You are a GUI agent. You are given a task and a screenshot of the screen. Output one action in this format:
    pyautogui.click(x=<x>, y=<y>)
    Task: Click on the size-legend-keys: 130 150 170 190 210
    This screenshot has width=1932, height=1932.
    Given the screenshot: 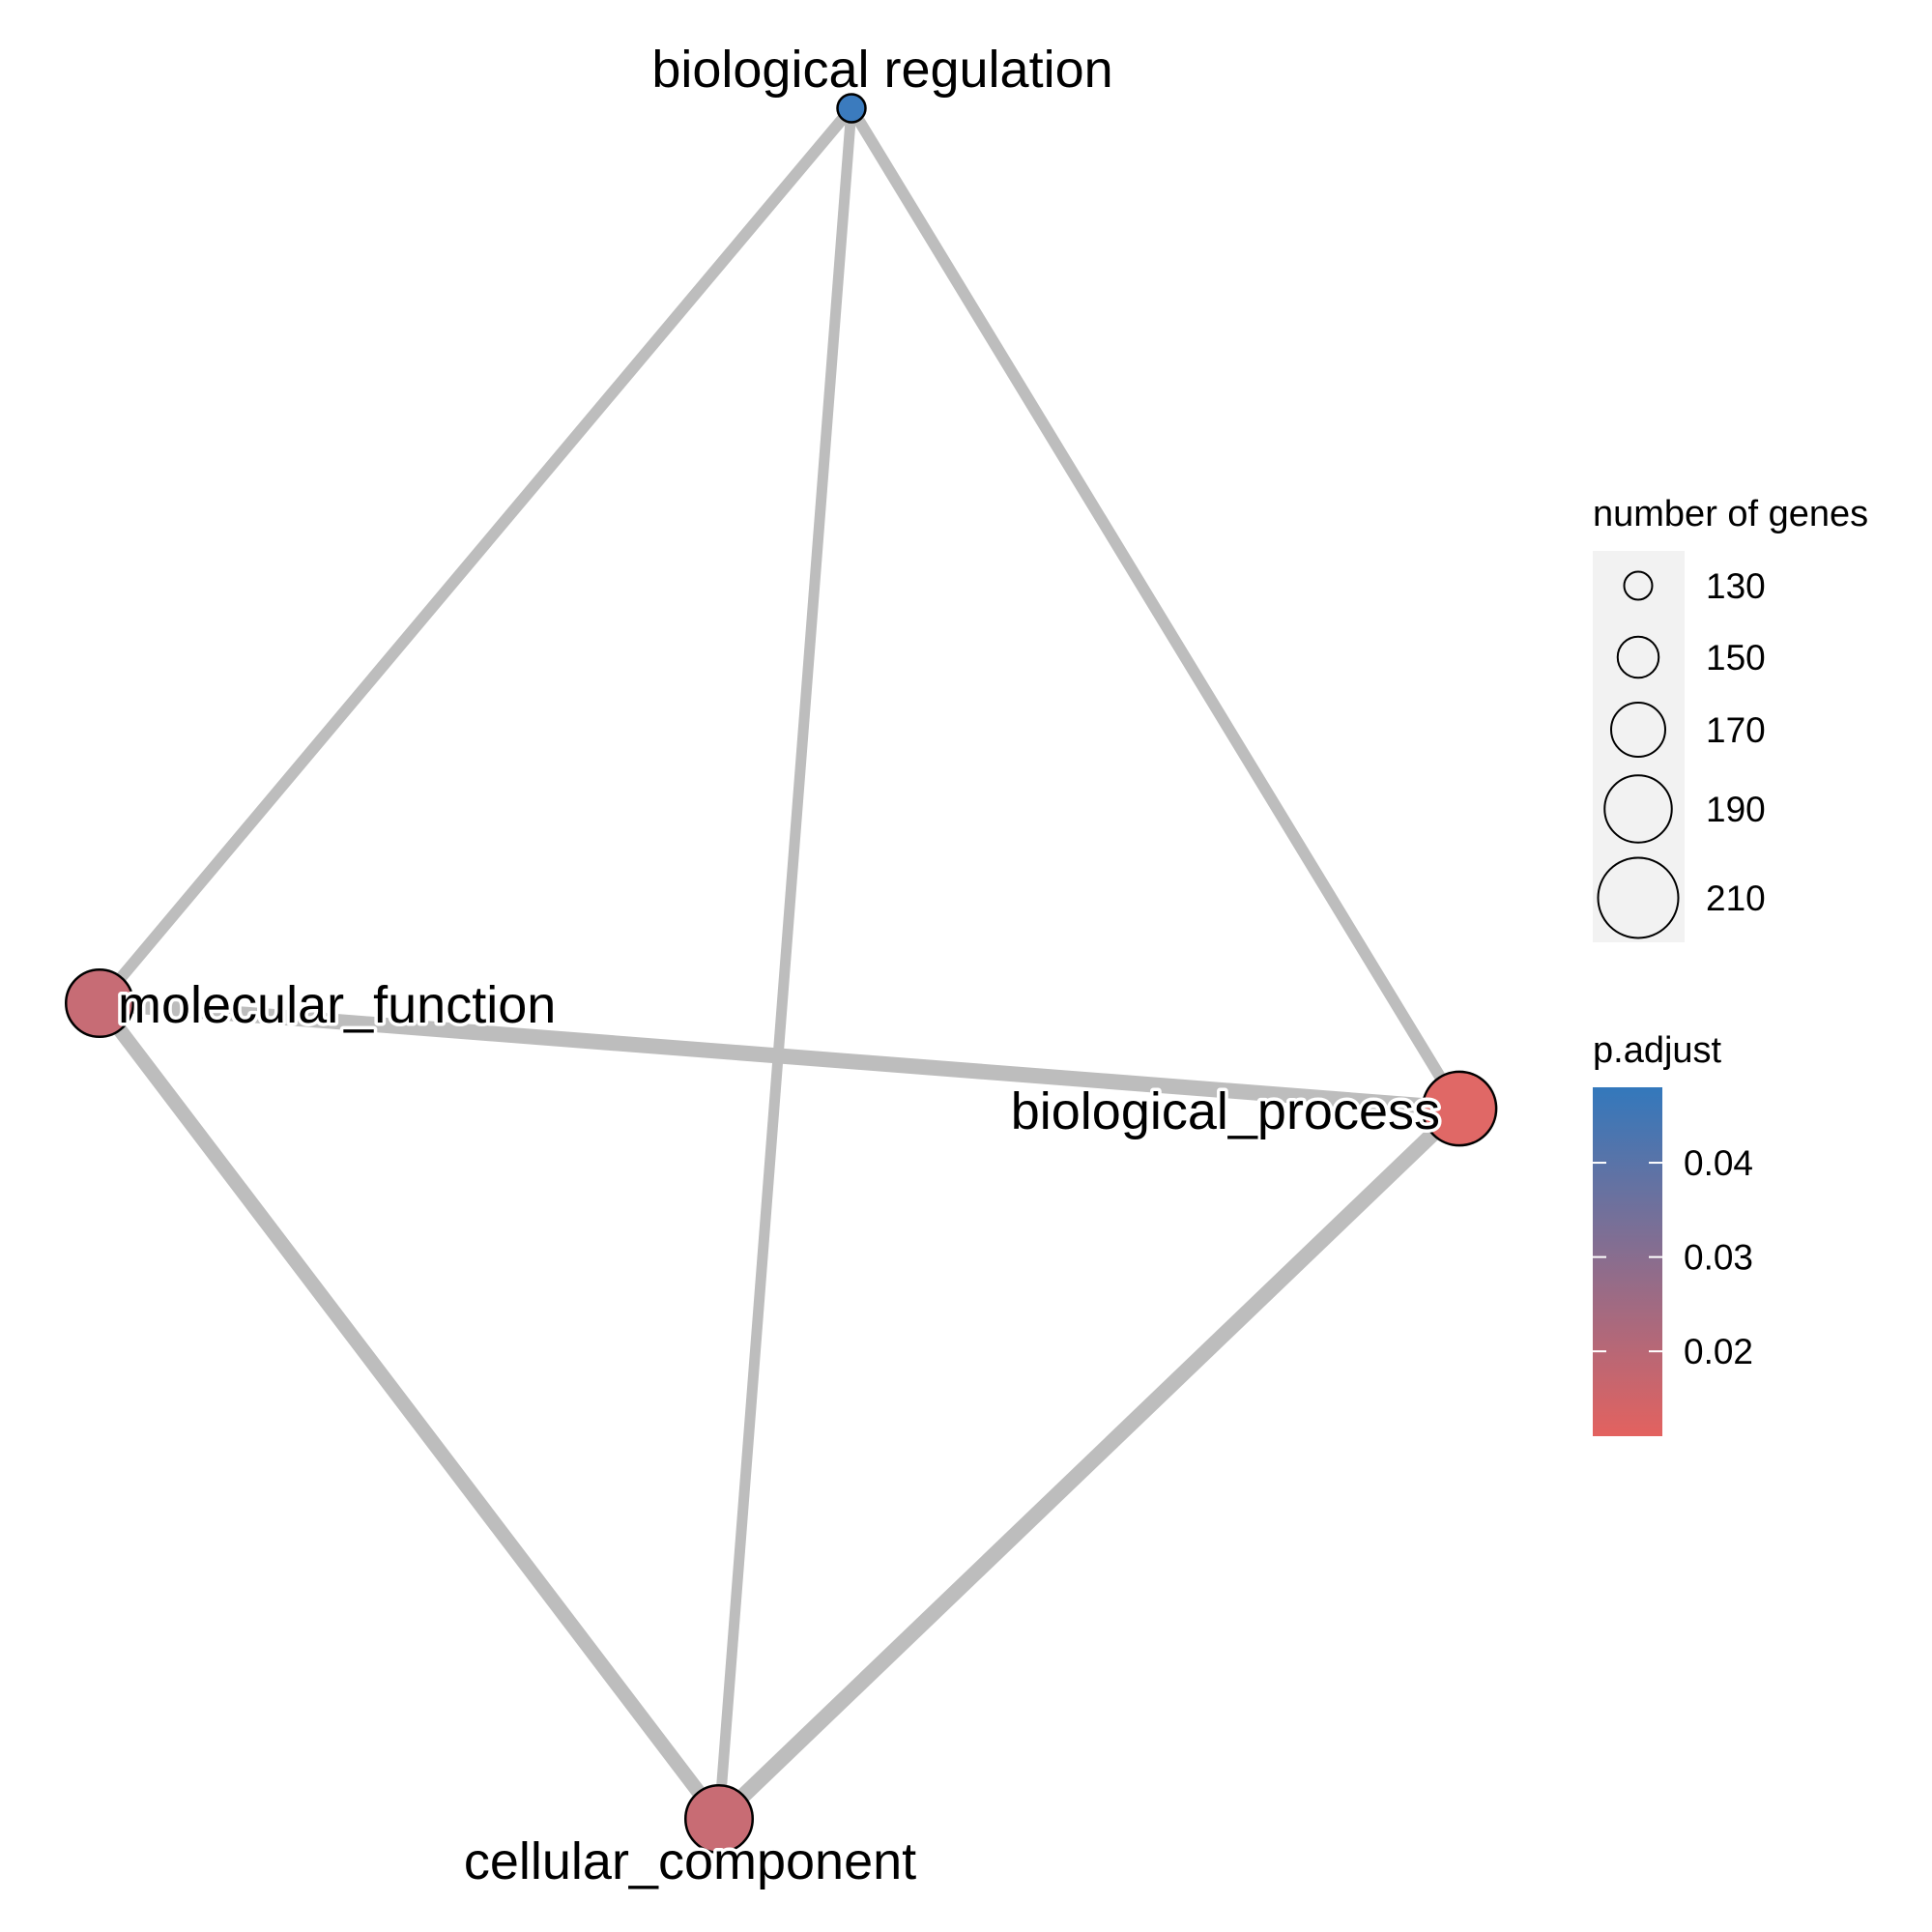 What is the action you would take?
    pyautogui.click(x=1681, y=752)
    